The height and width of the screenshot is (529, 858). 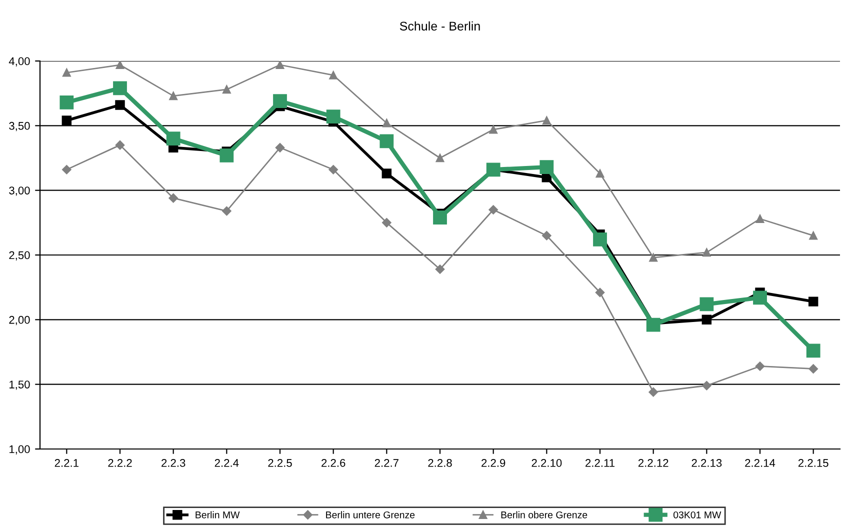 What do you see at coordinates (440, 26) in the screenshot?
I see `chart-title: Schule - Berlin` at bounding box center [440, 26].